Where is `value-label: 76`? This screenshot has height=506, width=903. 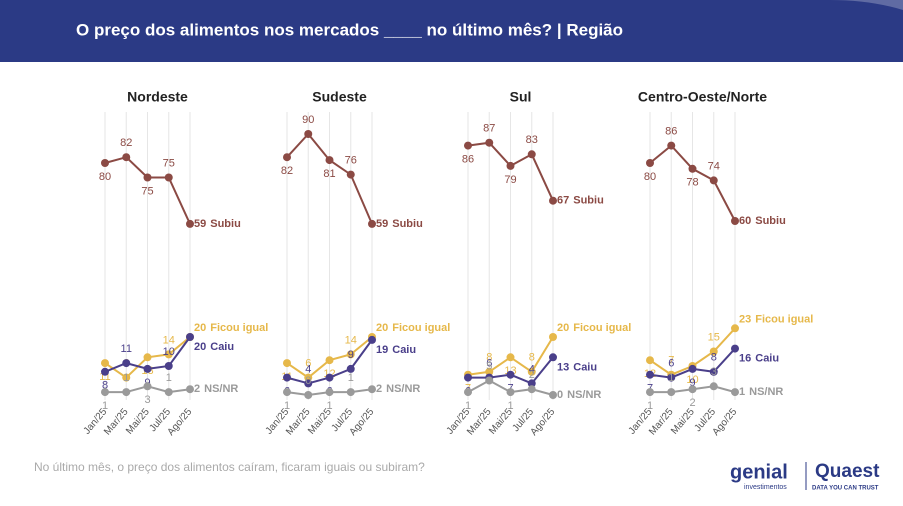
value-label: 76 is located at coordinates (351, 161).